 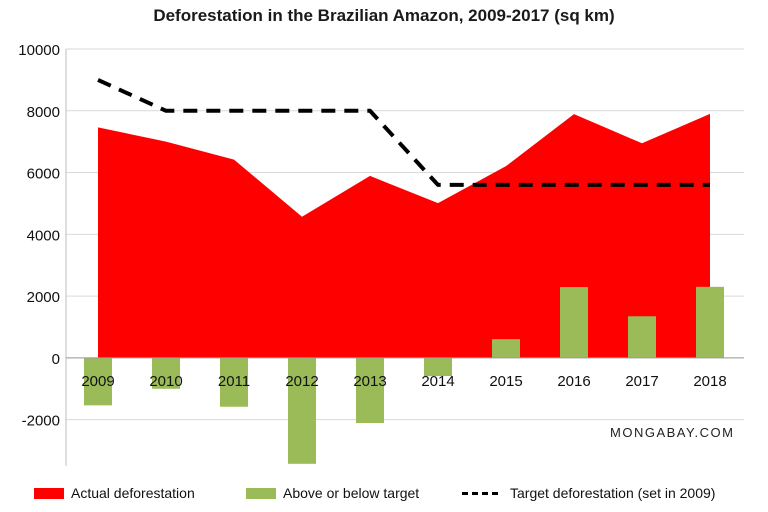 I want to click on x-tick-label: 2016, so click(x=573, y=381).